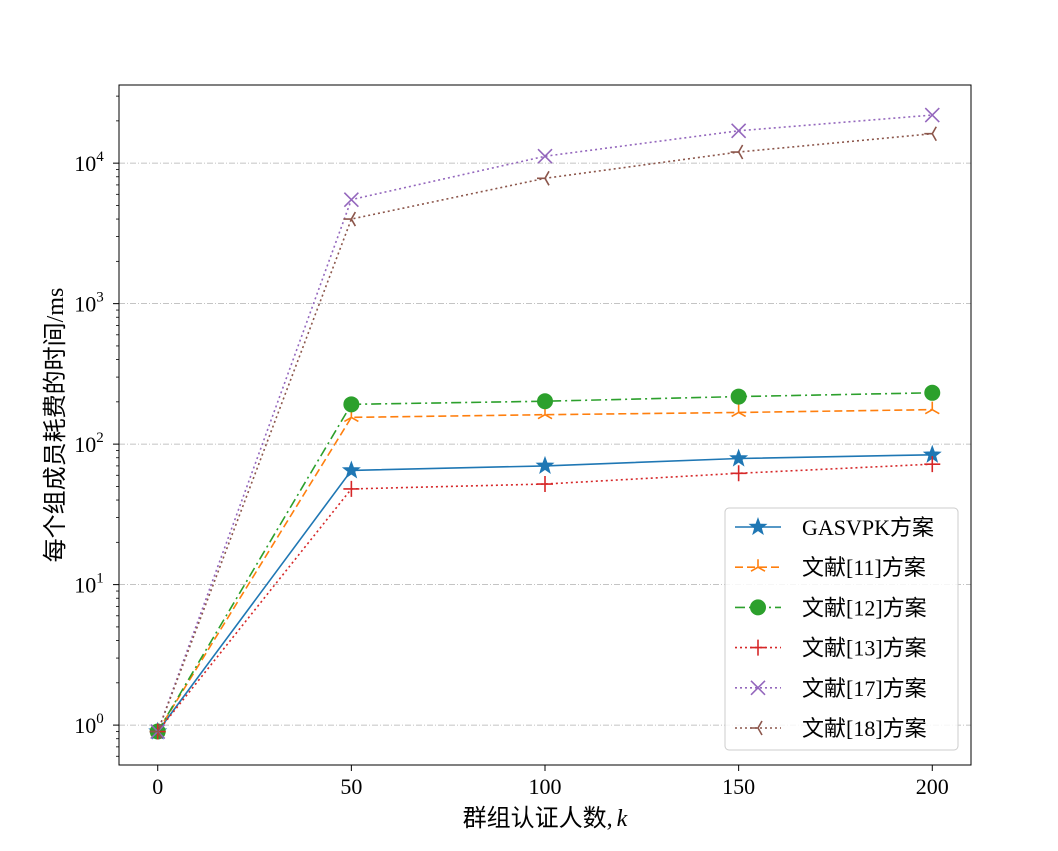 Image resolution: width=1058 pixels, height=851 pixels. I want to click on x-axis-label-text: 群组认证人数,, so click(538, 818).